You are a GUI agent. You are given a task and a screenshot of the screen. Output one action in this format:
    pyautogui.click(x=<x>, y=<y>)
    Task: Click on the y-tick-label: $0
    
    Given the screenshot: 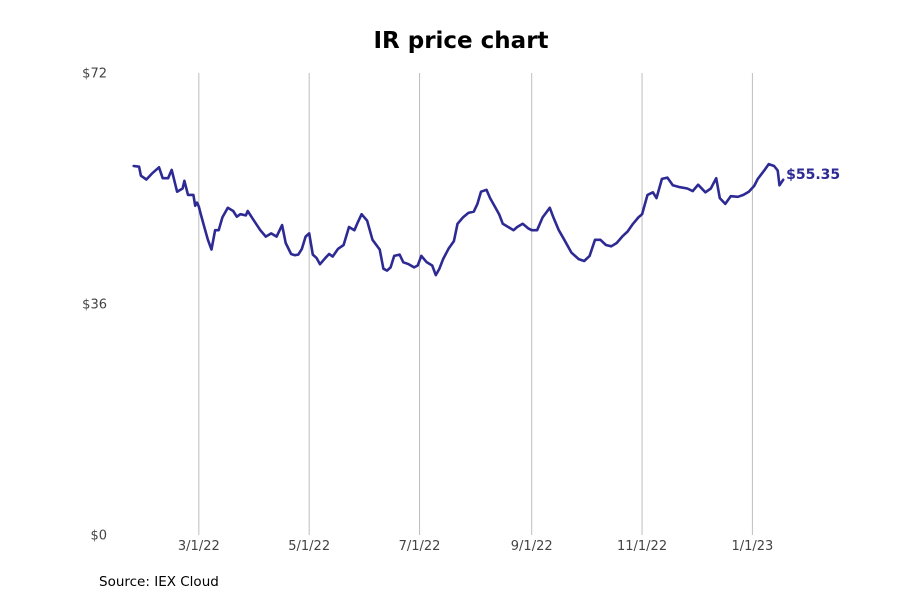 What is the action you would take?
    pyautogui.click(x=98, y=536)
    